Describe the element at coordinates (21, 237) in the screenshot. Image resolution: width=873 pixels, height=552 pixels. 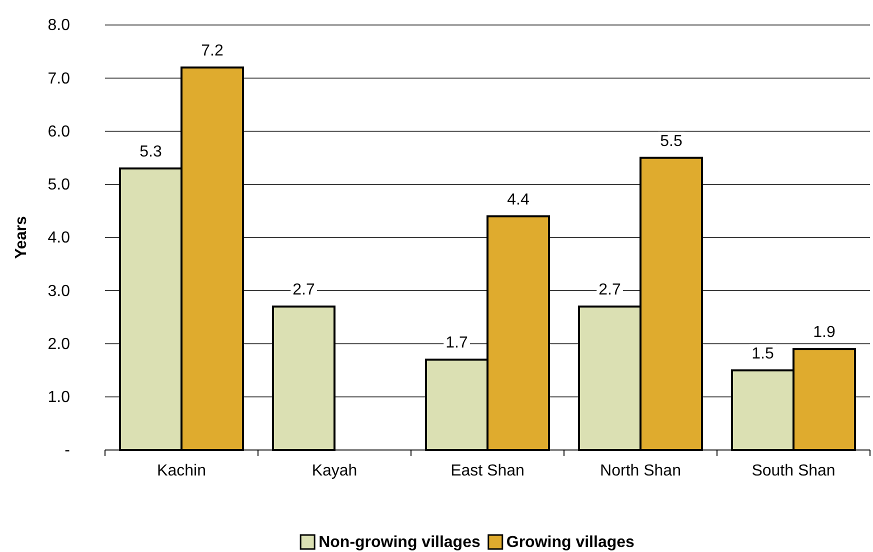
I see `y-axis-title: Years` at that location.